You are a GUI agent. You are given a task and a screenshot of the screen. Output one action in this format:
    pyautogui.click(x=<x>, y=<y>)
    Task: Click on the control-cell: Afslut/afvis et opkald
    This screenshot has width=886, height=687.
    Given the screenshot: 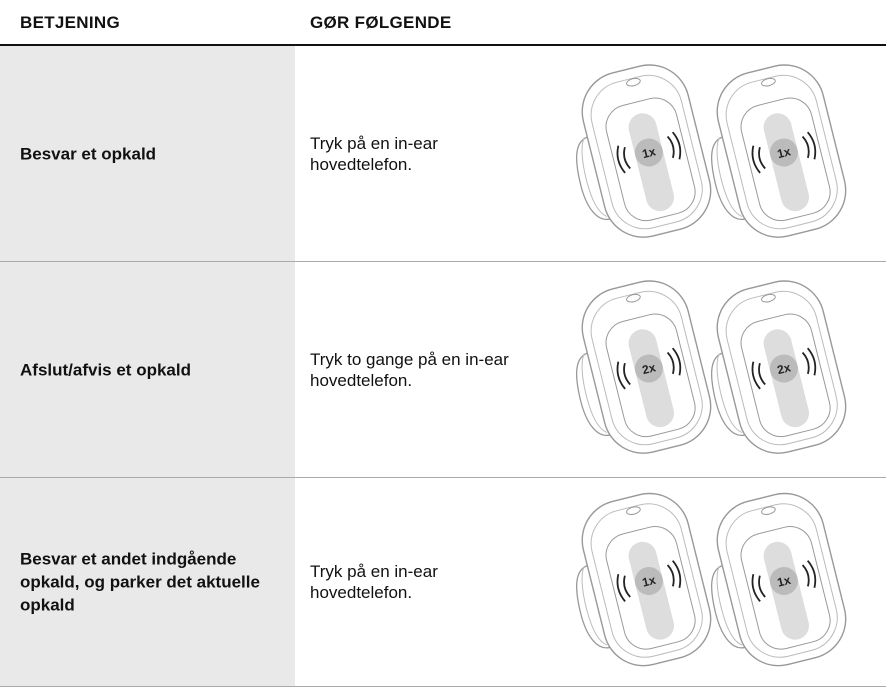 What is the action you would take?
    pyautogui.click(x=147, y=369)
    